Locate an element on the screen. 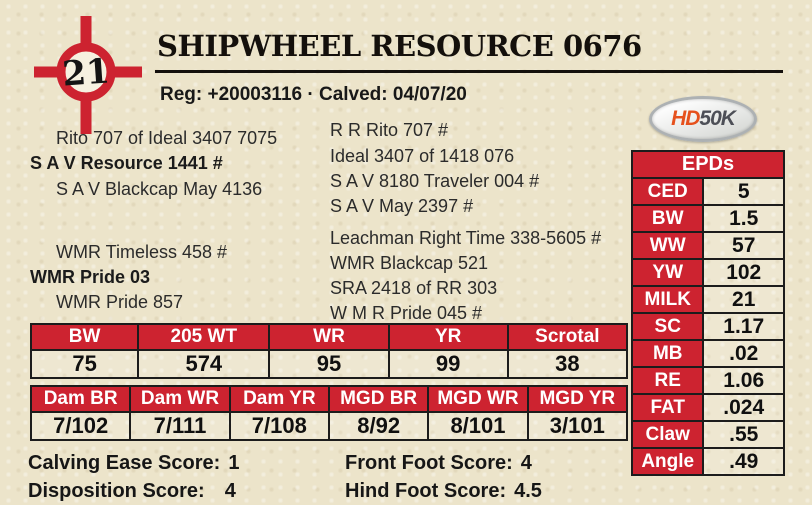 This screenshot has width=812, height=505. weights-header: BW is located at coordinates (84, 337).